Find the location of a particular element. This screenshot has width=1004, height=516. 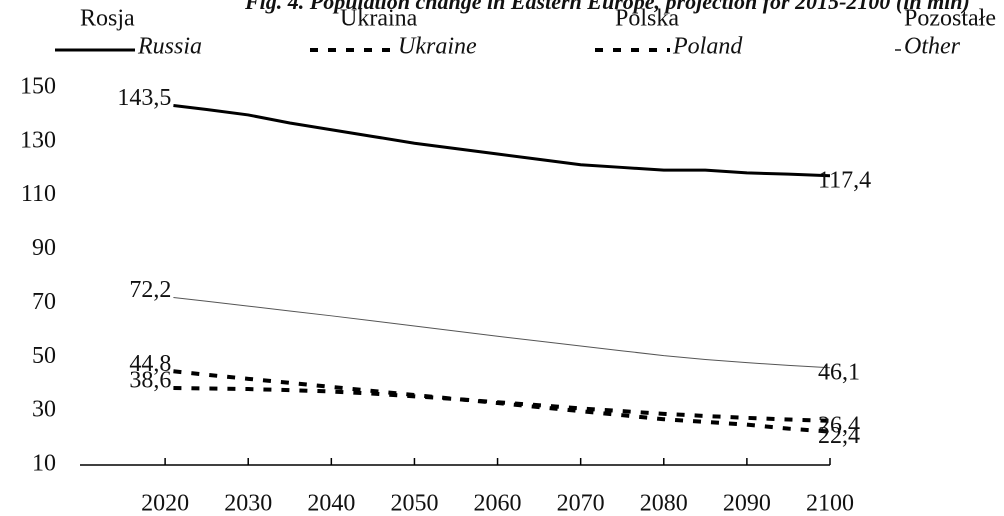

legend-label-en: Ukraine is located at coordinates (437, 47).